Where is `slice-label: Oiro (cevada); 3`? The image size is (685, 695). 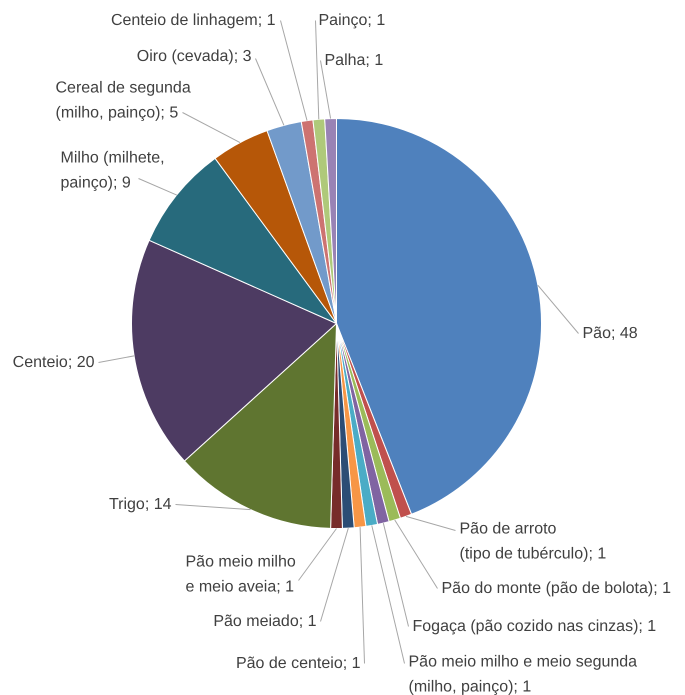
slice-label: Oiro (cevada); 3 is located at coordinates (194, 56).